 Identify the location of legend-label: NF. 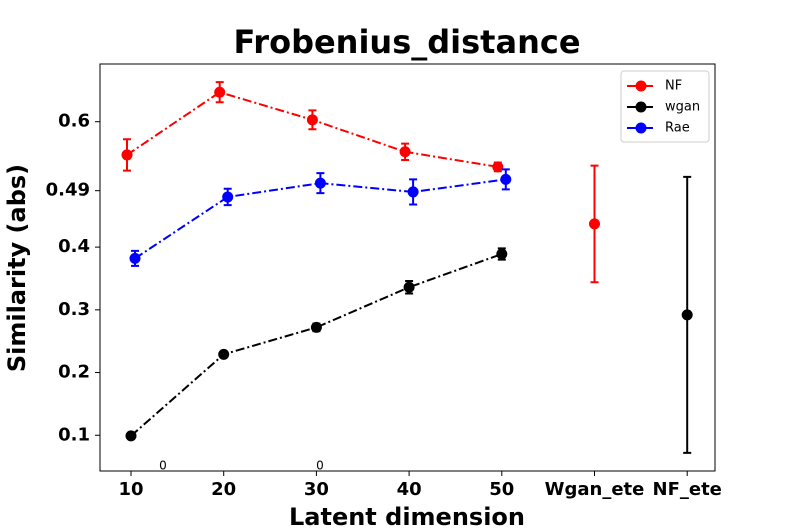
(673, 86).